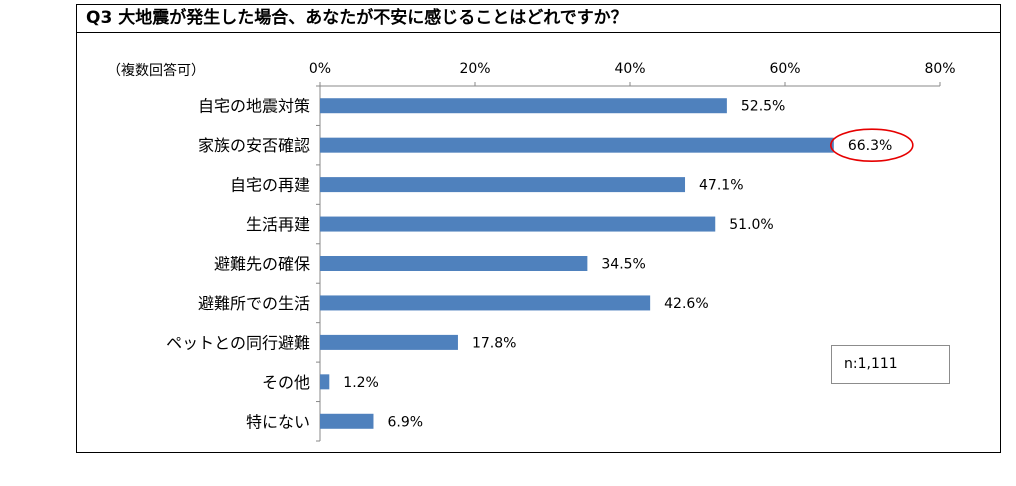 This screenshot has height=486, width=1016. I want to click on multiple-answers-note: （複数回答可）, so click(156, 70).